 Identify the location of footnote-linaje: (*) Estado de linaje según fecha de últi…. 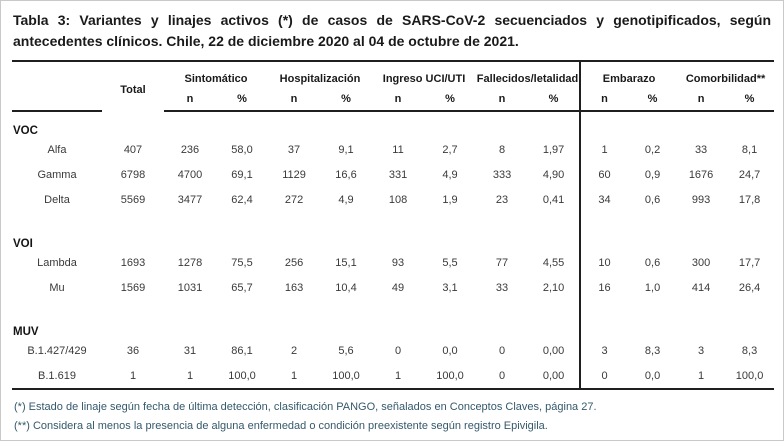
(305, 407).